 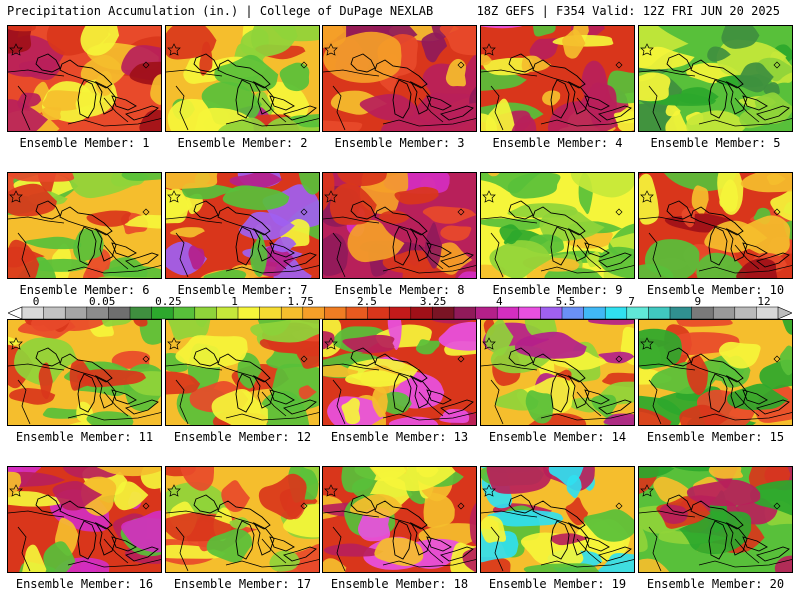 I want to click on colorbar-tick-label: 12, so click(x=764, y=301).